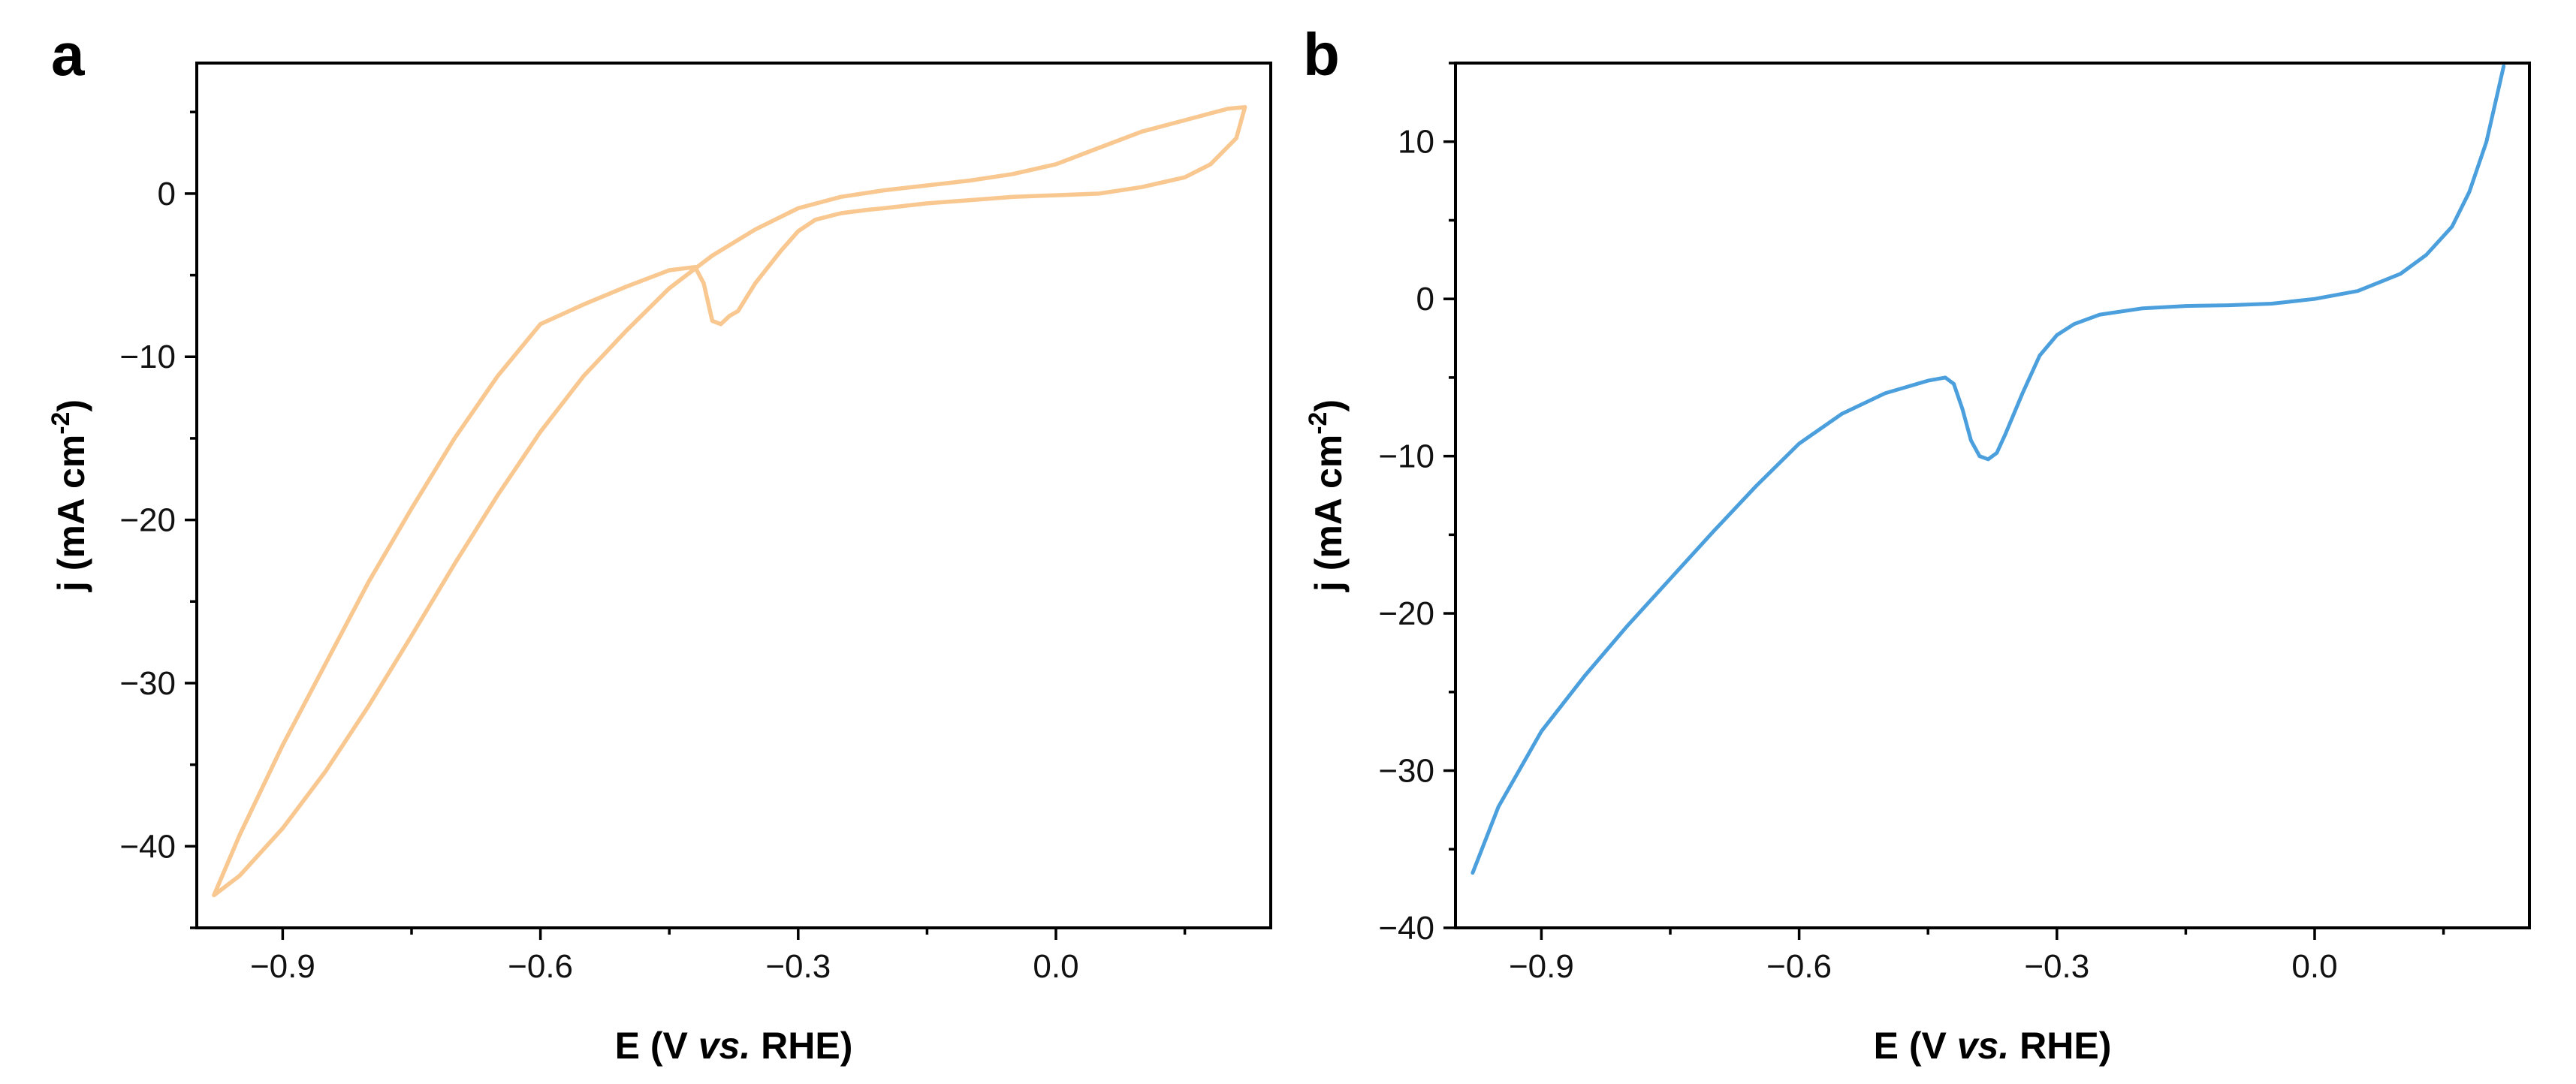 Image resolution: width=2576 pixels, height=1084 pixels. What do you see at coordinates (147, 683) in the screenshot?
I see `y-tick-label-a: −30` at bounding box center [147, 683].